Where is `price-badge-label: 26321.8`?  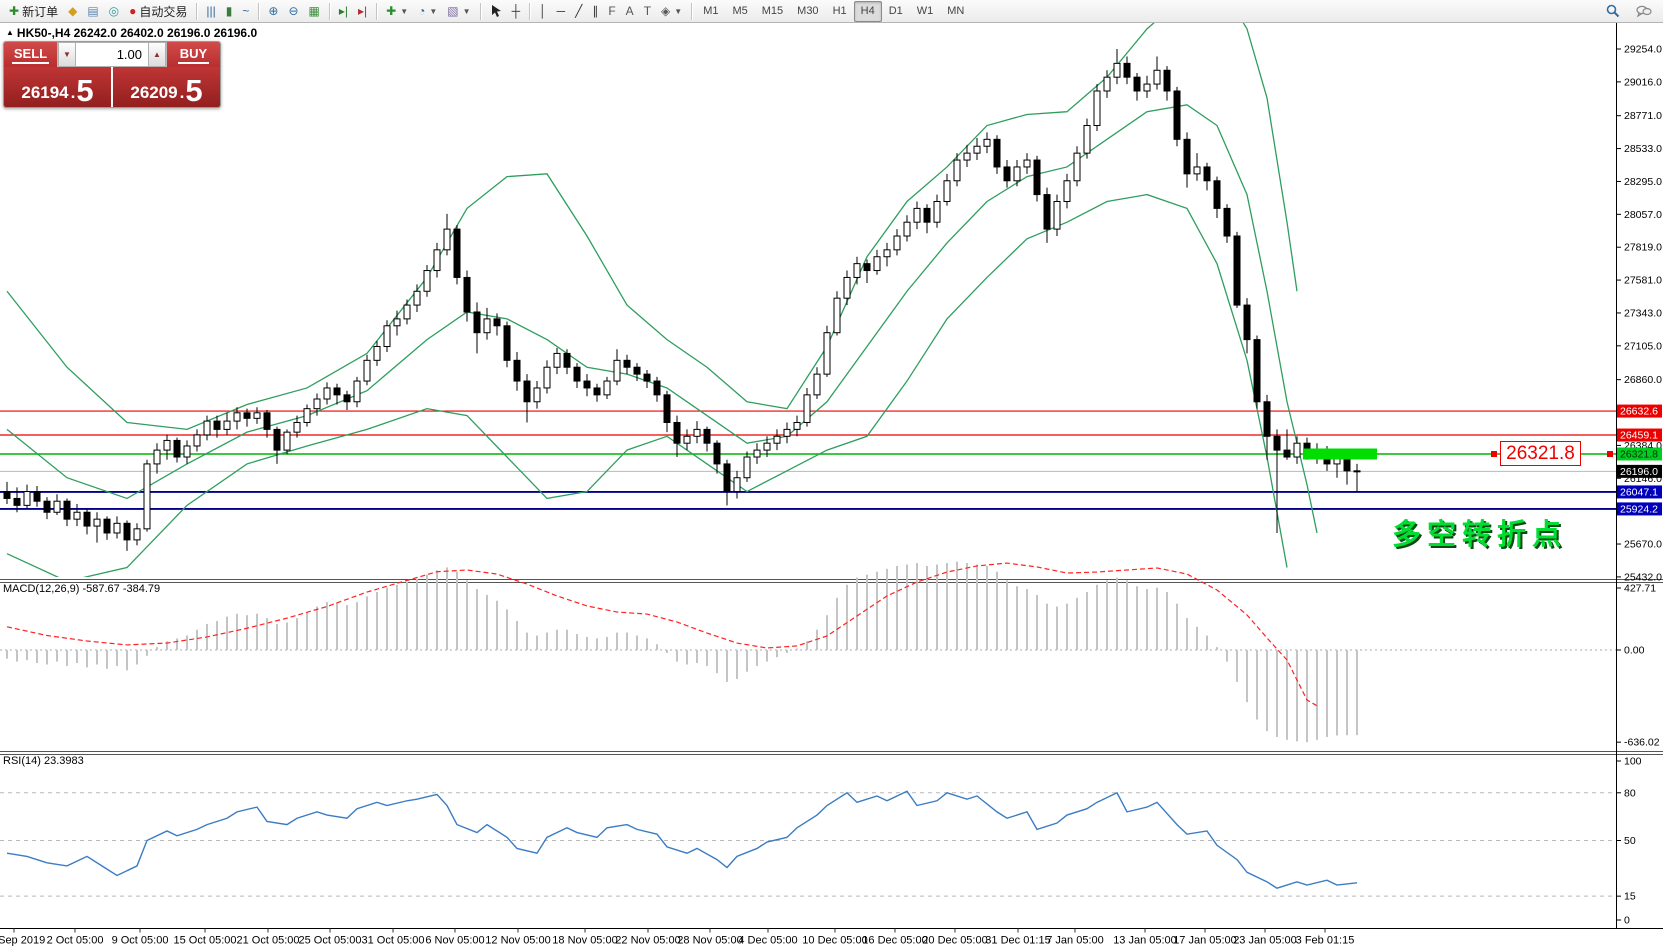 price-badge-label: 26321.8 is located at coordinates (1639, 455).